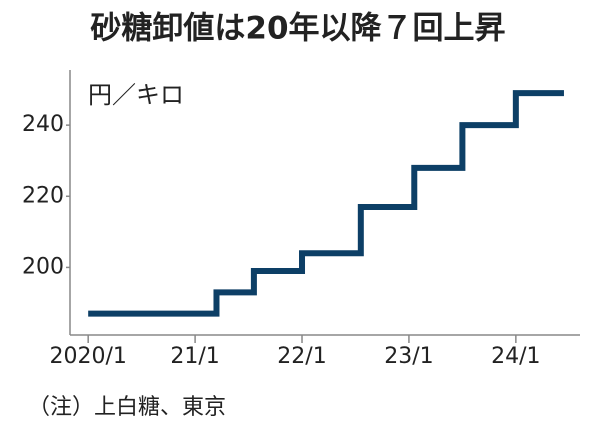  Describe the element at coordinates (87, 356) in the screenshot. I see `x-tick-label: 2020/1` at that location.